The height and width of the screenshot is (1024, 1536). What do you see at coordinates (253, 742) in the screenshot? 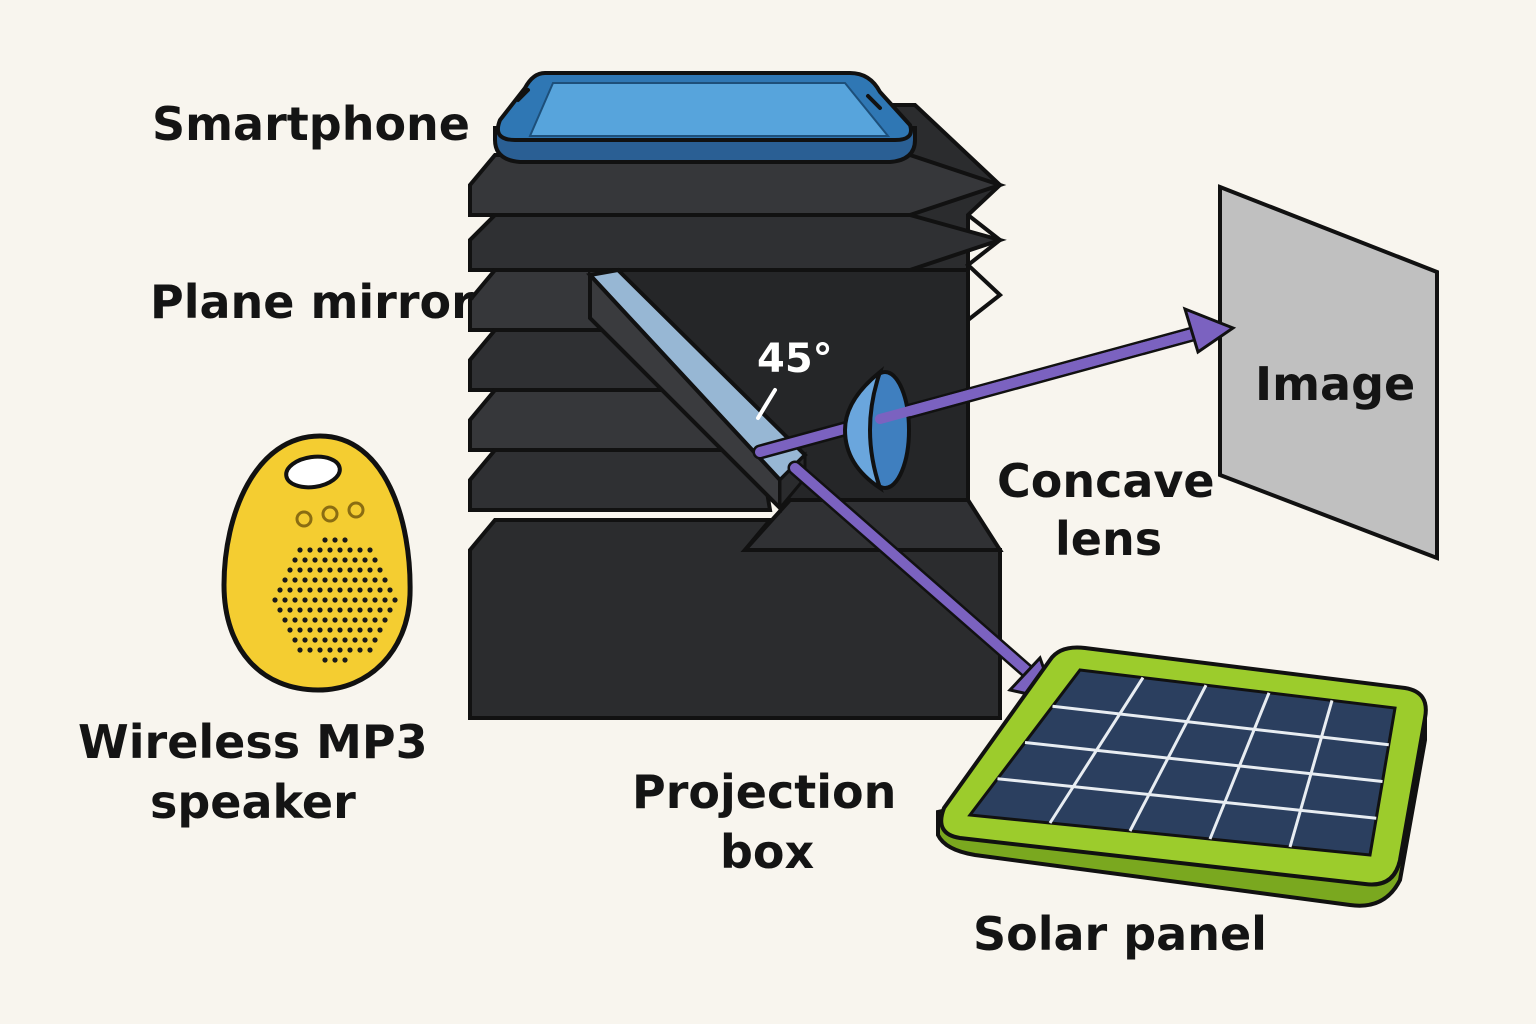
I see `label-speaker-line1: Wireless MP3` at bounding box center [253, 742].